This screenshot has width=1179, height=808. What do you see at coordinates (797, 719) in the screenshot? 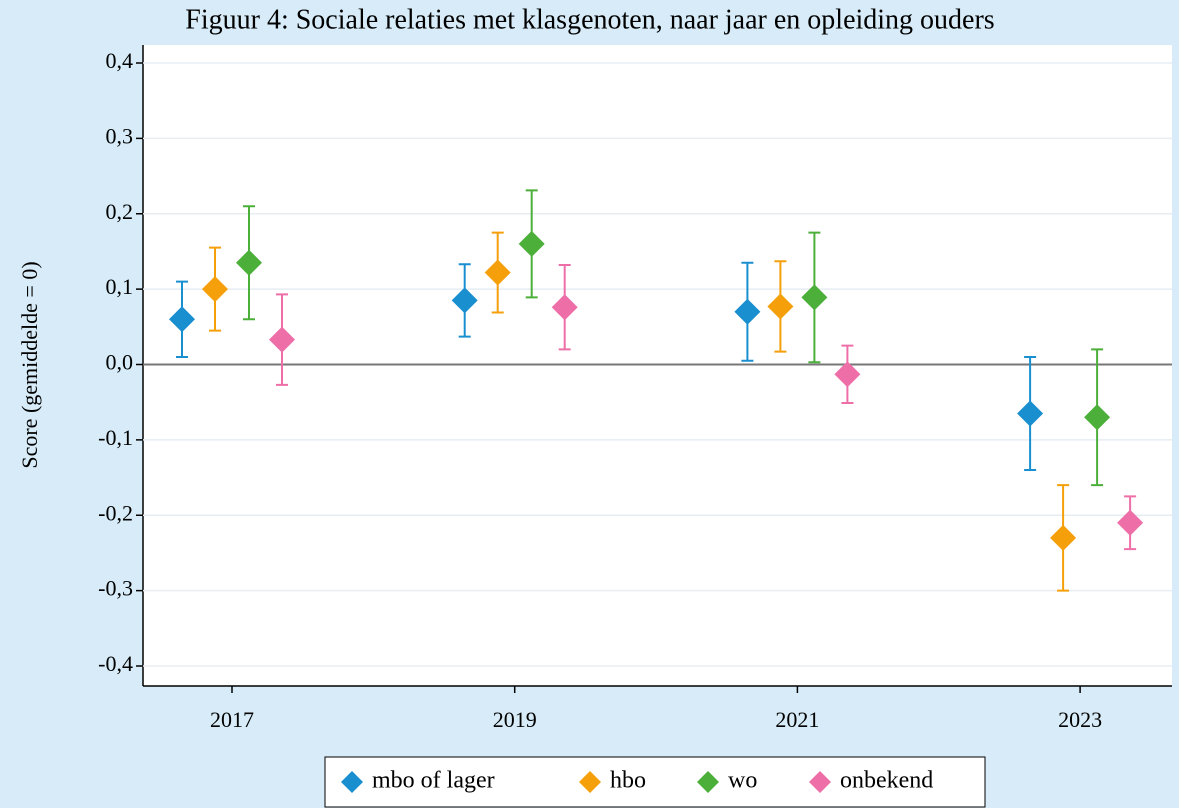
I see `x-tick-label: 2021` at bounding box center [797, 719].